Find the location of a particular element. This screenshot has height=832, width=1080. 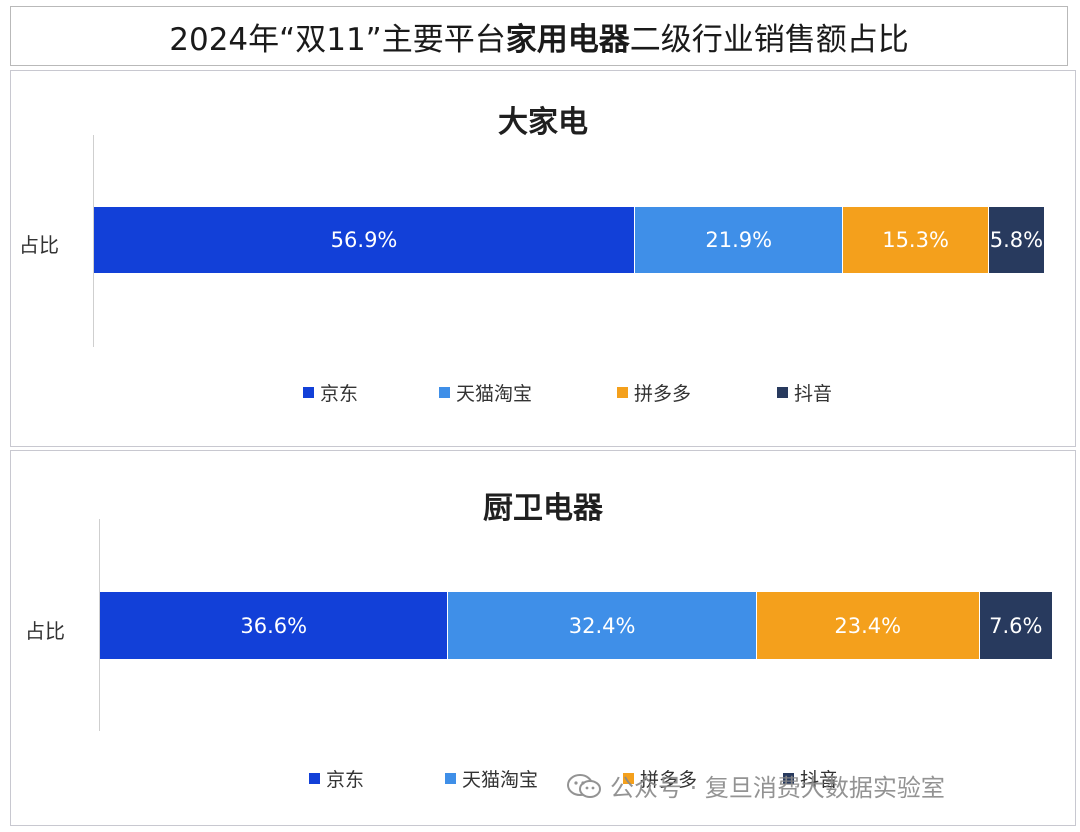

bar-segment: 36.6% is located at coordinates (274, 625).